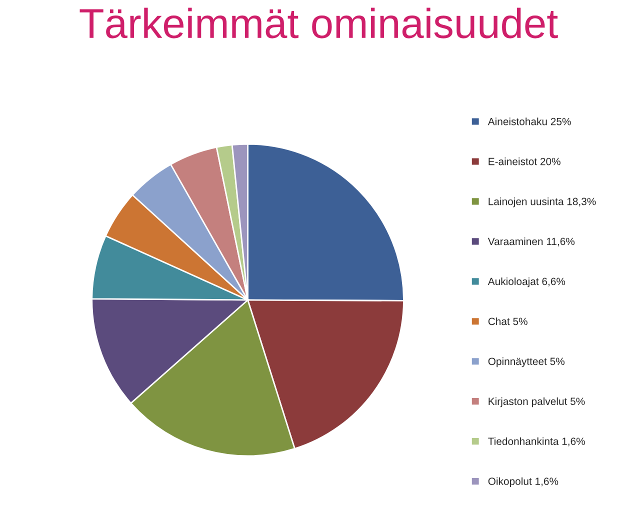  What do you see at coordinates (523, 482) in the screenshot?
I see `legend-label: Oikopolut 1,6%` at bounding box center [523, 482].